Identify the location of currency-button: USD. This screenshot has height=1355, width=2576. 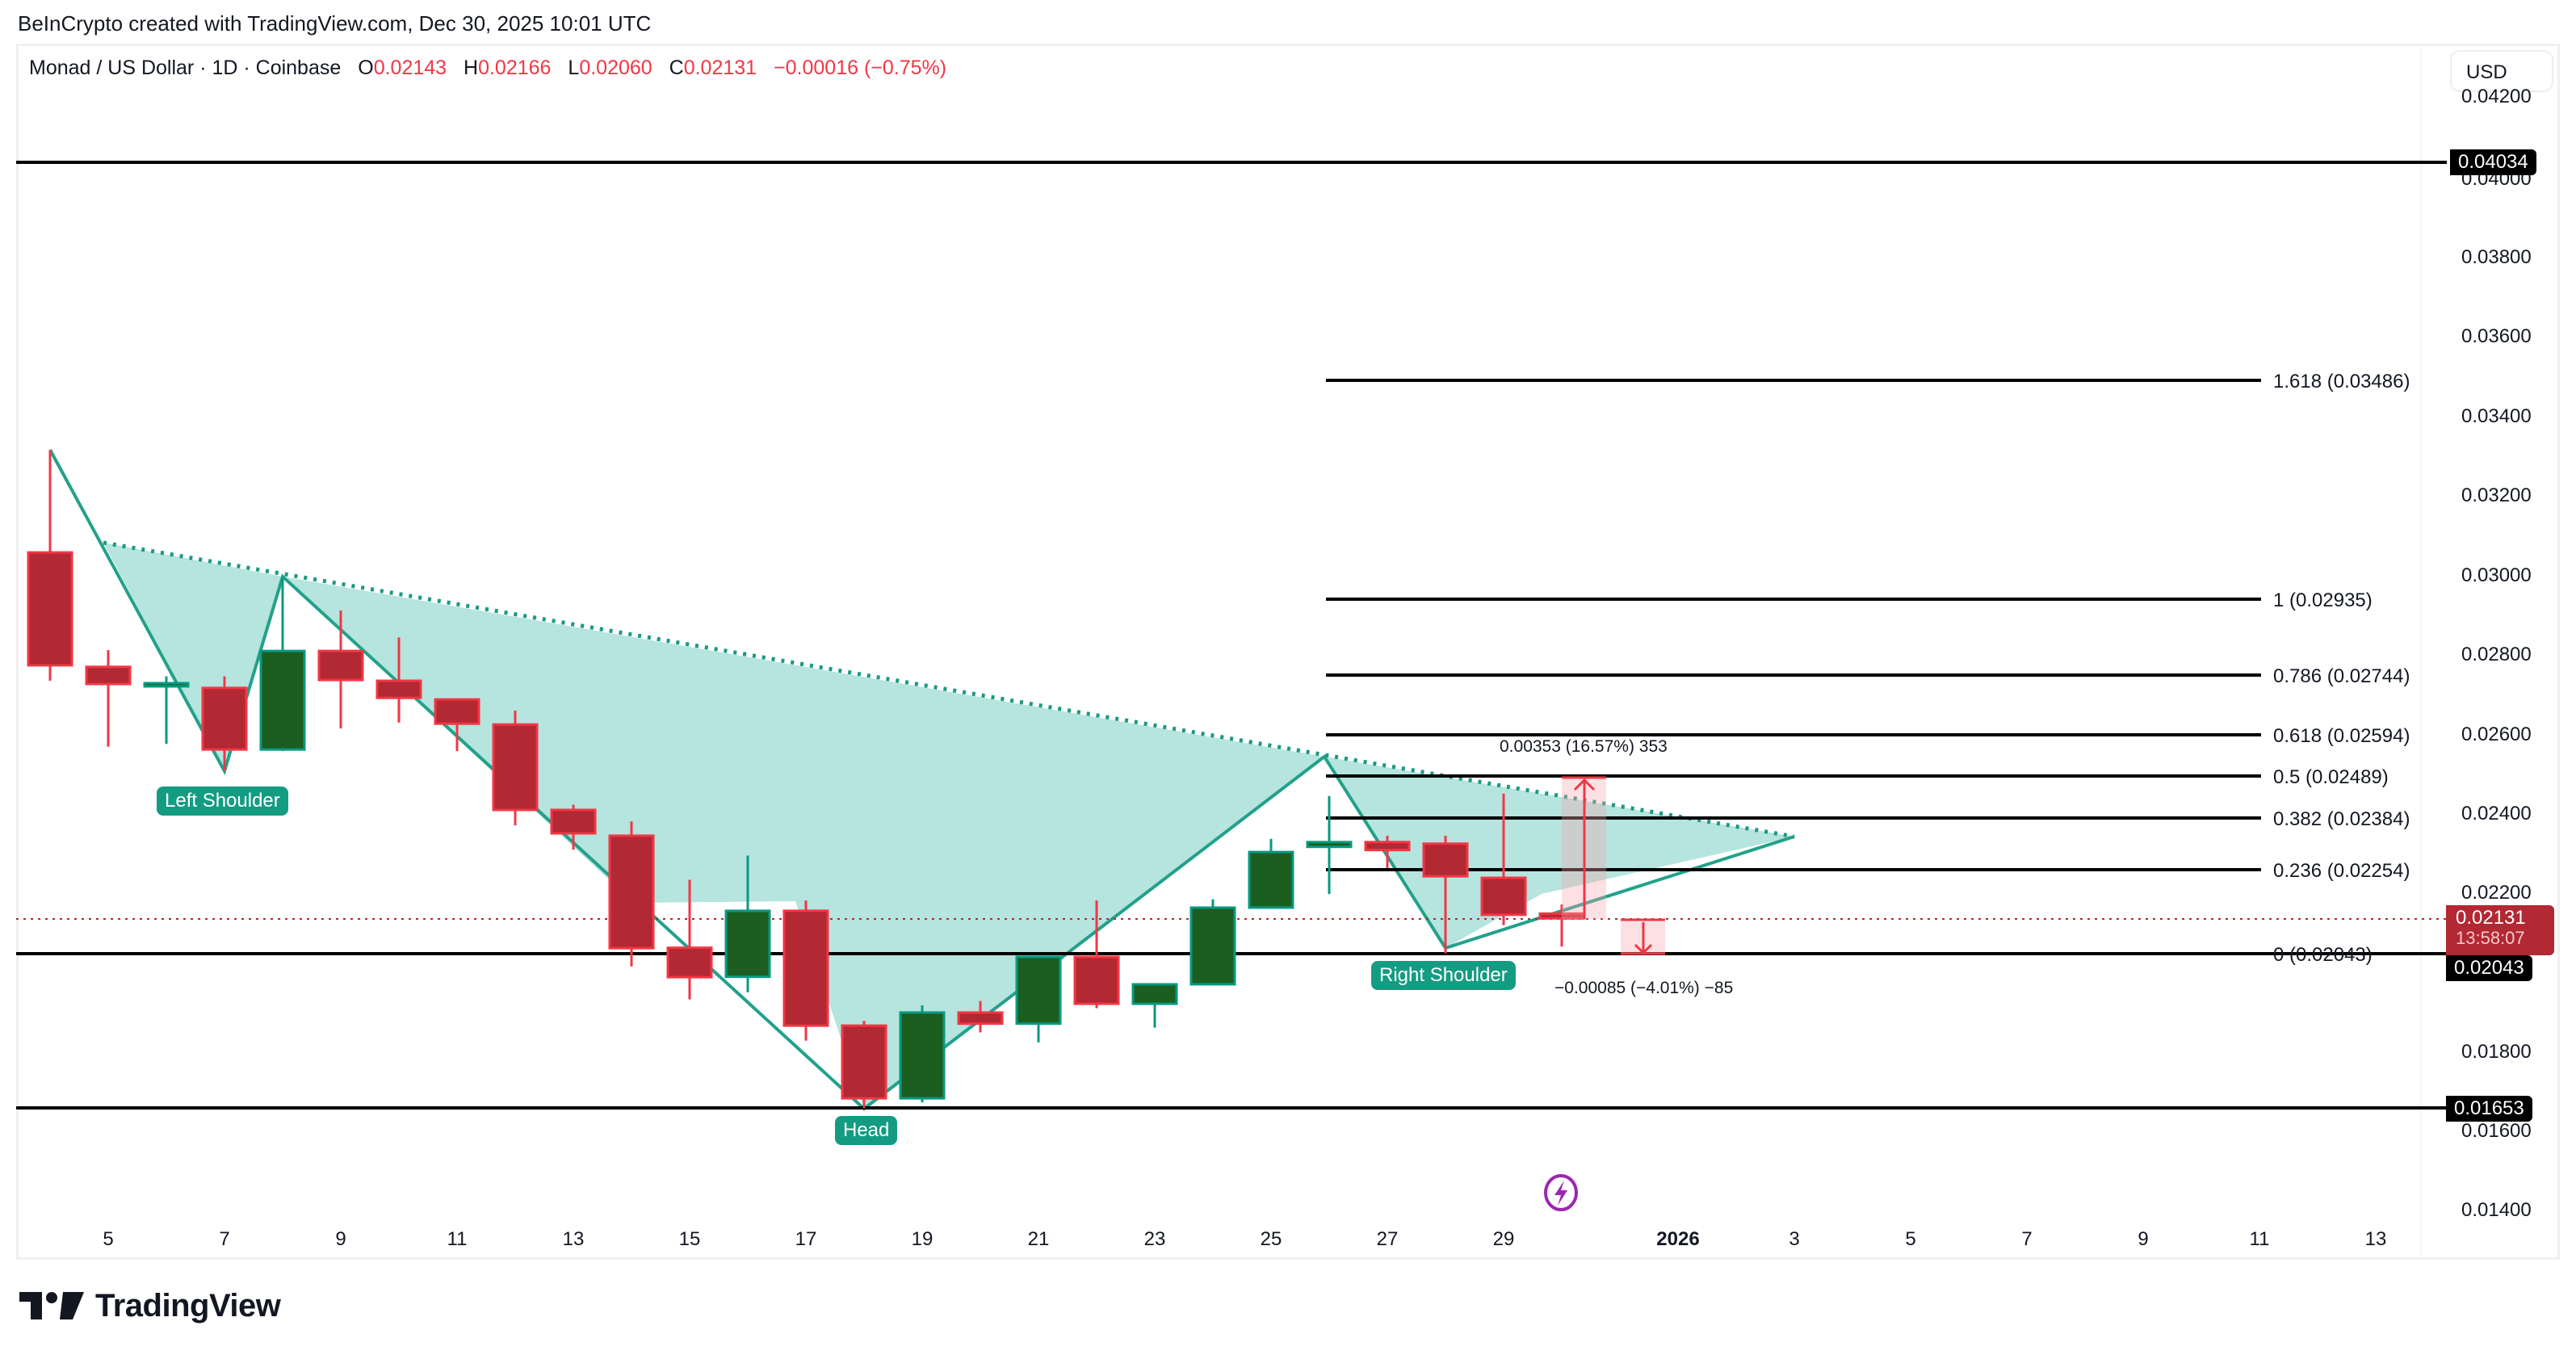
(2501, 71).